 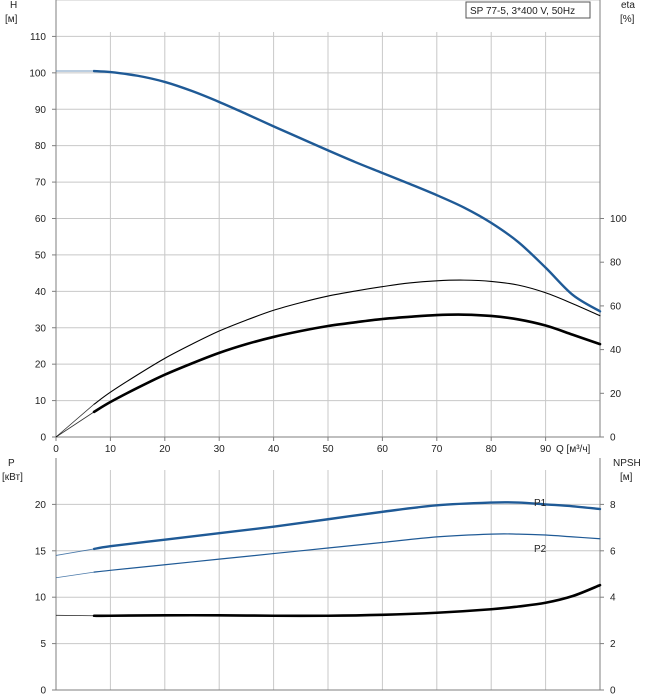 What do you see at coordinates (220, 449) in the screenshot?
I see `x-tick-label: 30` at bounding box center [220, 449].